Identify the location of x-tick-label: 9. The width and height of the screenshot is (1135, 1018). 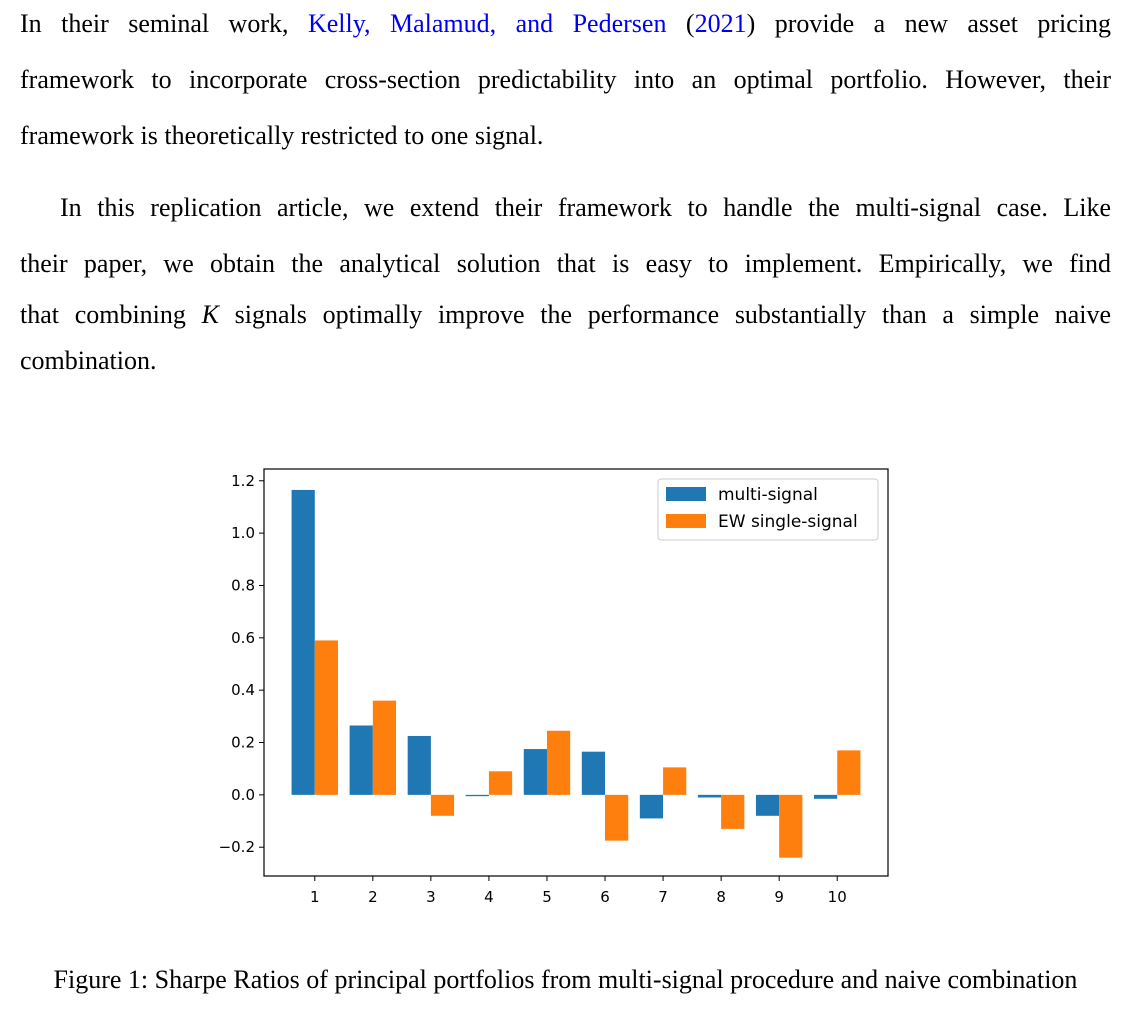
(779, 897).